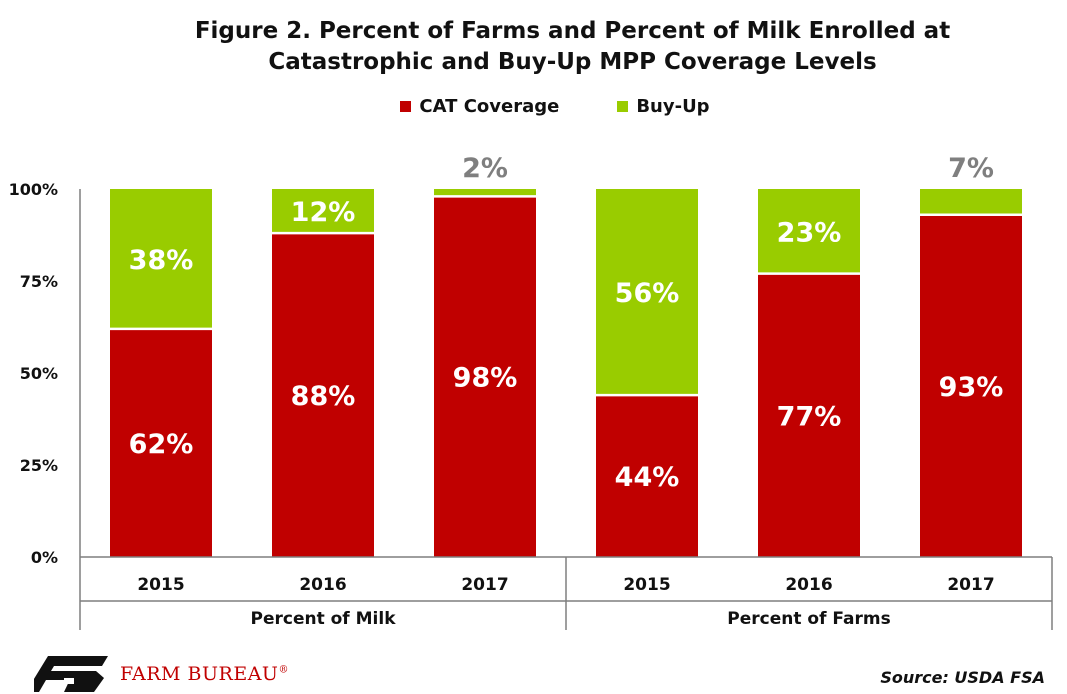 This screenshot has height=694, width=1067. I want to click on data-label-cat: 62%, so click(161, 444).